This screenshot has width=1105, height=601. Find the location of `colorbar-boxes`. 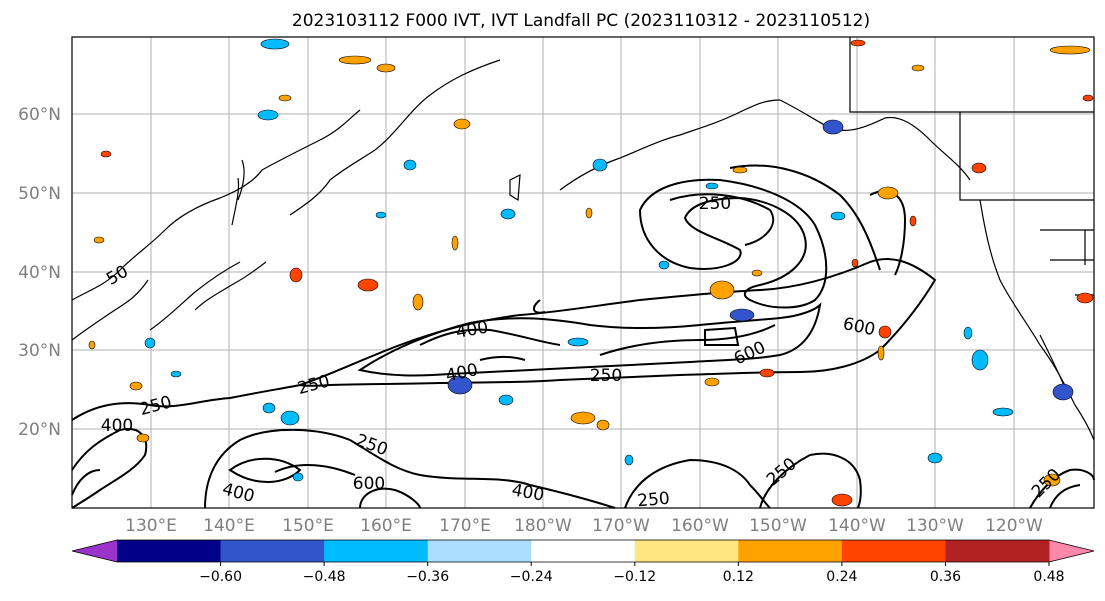

colorbar-boxes is located at coordinates (583, 551).